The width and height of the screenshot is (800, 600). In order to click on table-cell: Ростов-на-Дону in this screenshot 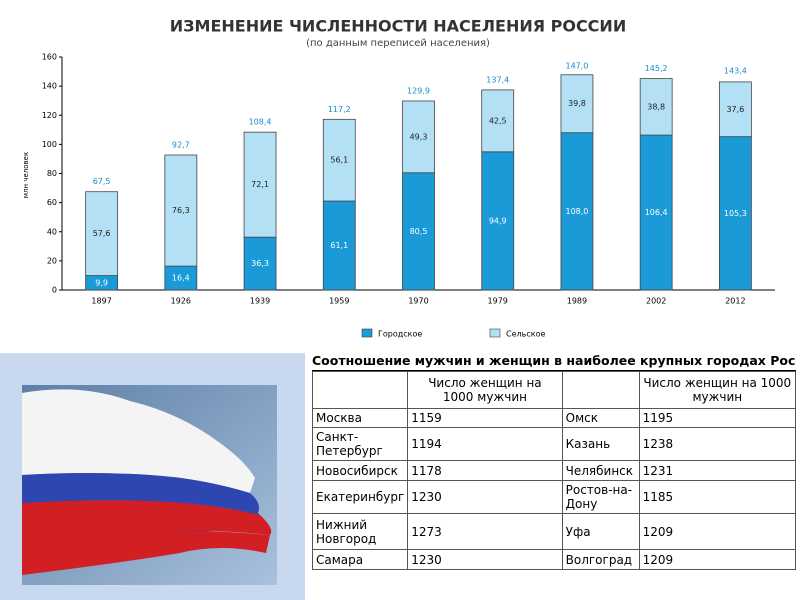, I will do `click(600, 497)`.